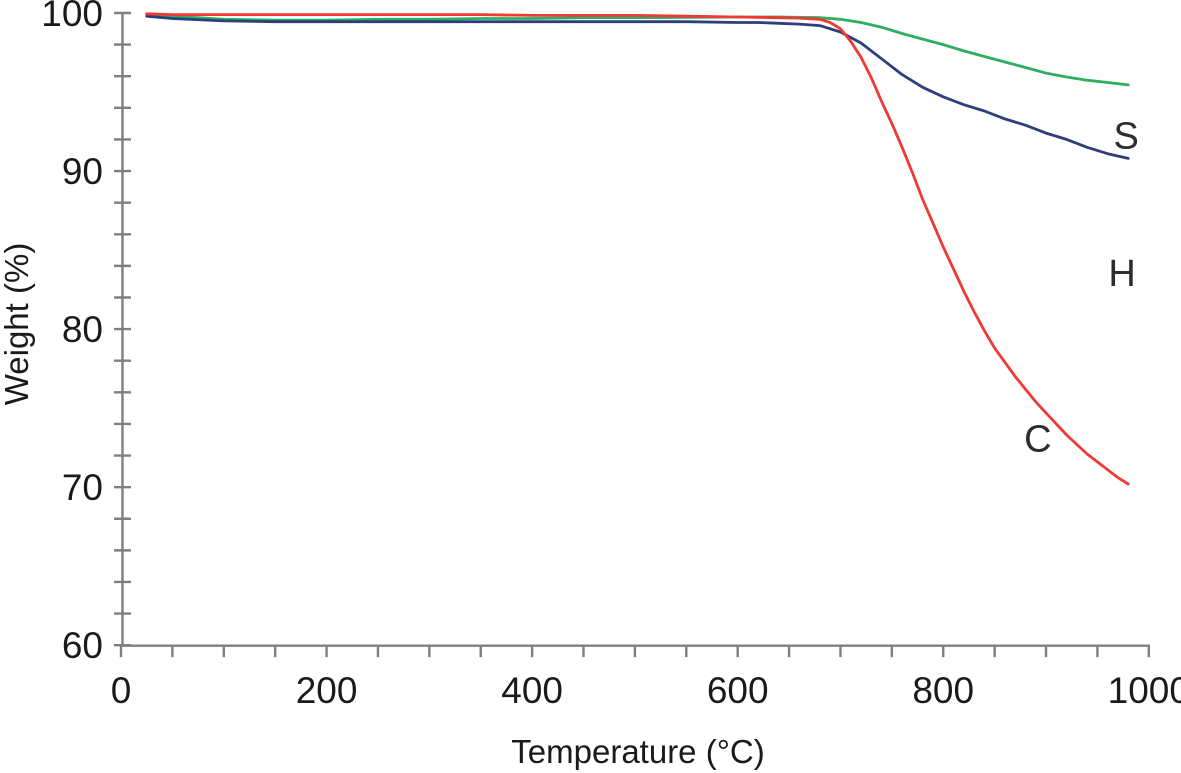 Image resolution: width=1181 pixels, height=773 pixels. What do you see at coordinates (82, 329) in the screenshot?
I see `y-tick-label-80: 80` at bounding box center [82, 329].